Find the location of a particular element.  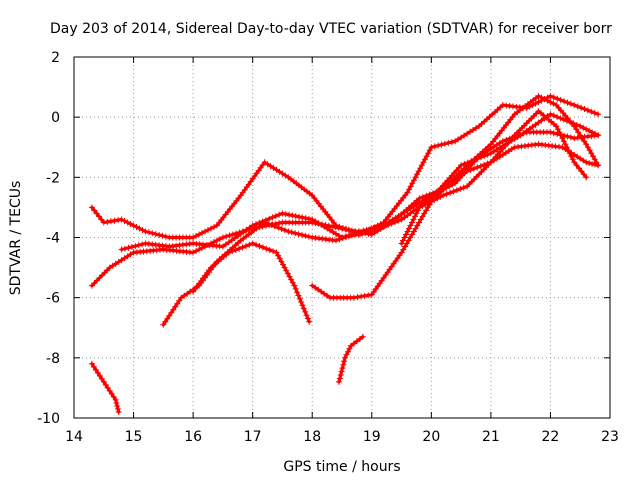

x-tick-label: 22 is located at coordinates (551, 437).